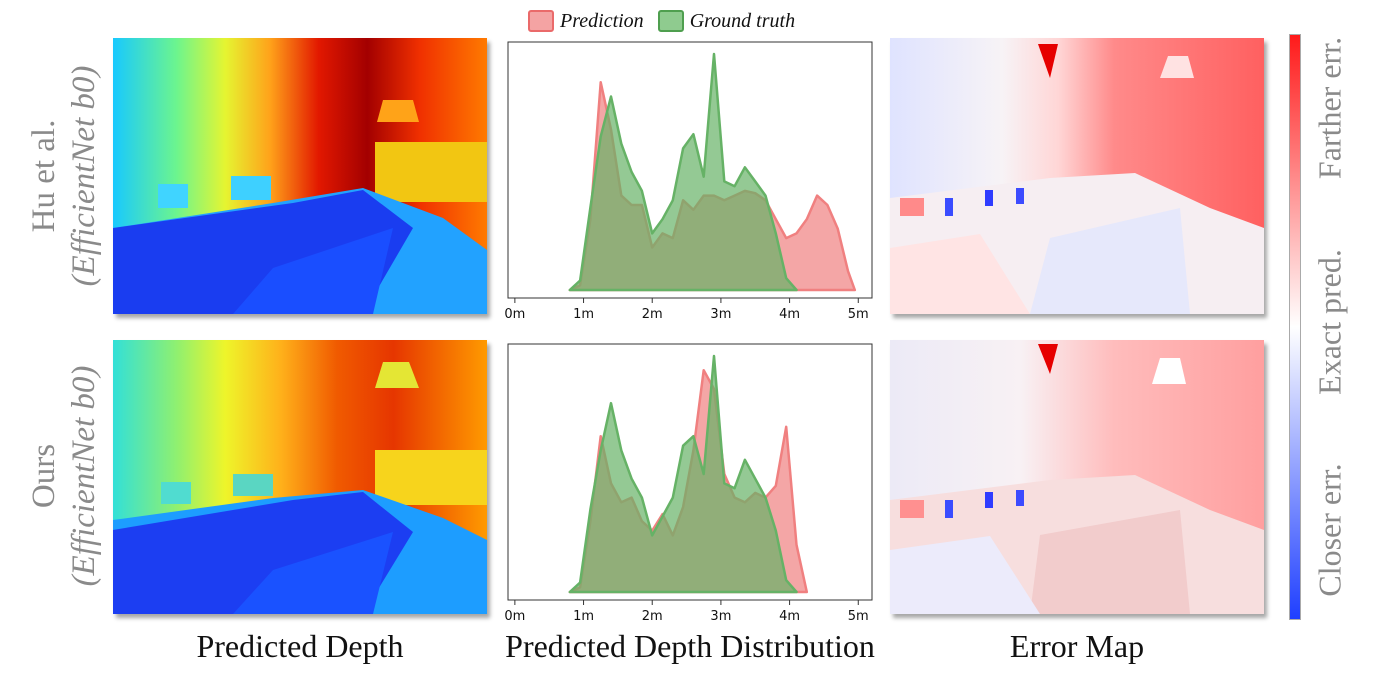  I want to click on error-map-image-hu, so click(1077, 176).